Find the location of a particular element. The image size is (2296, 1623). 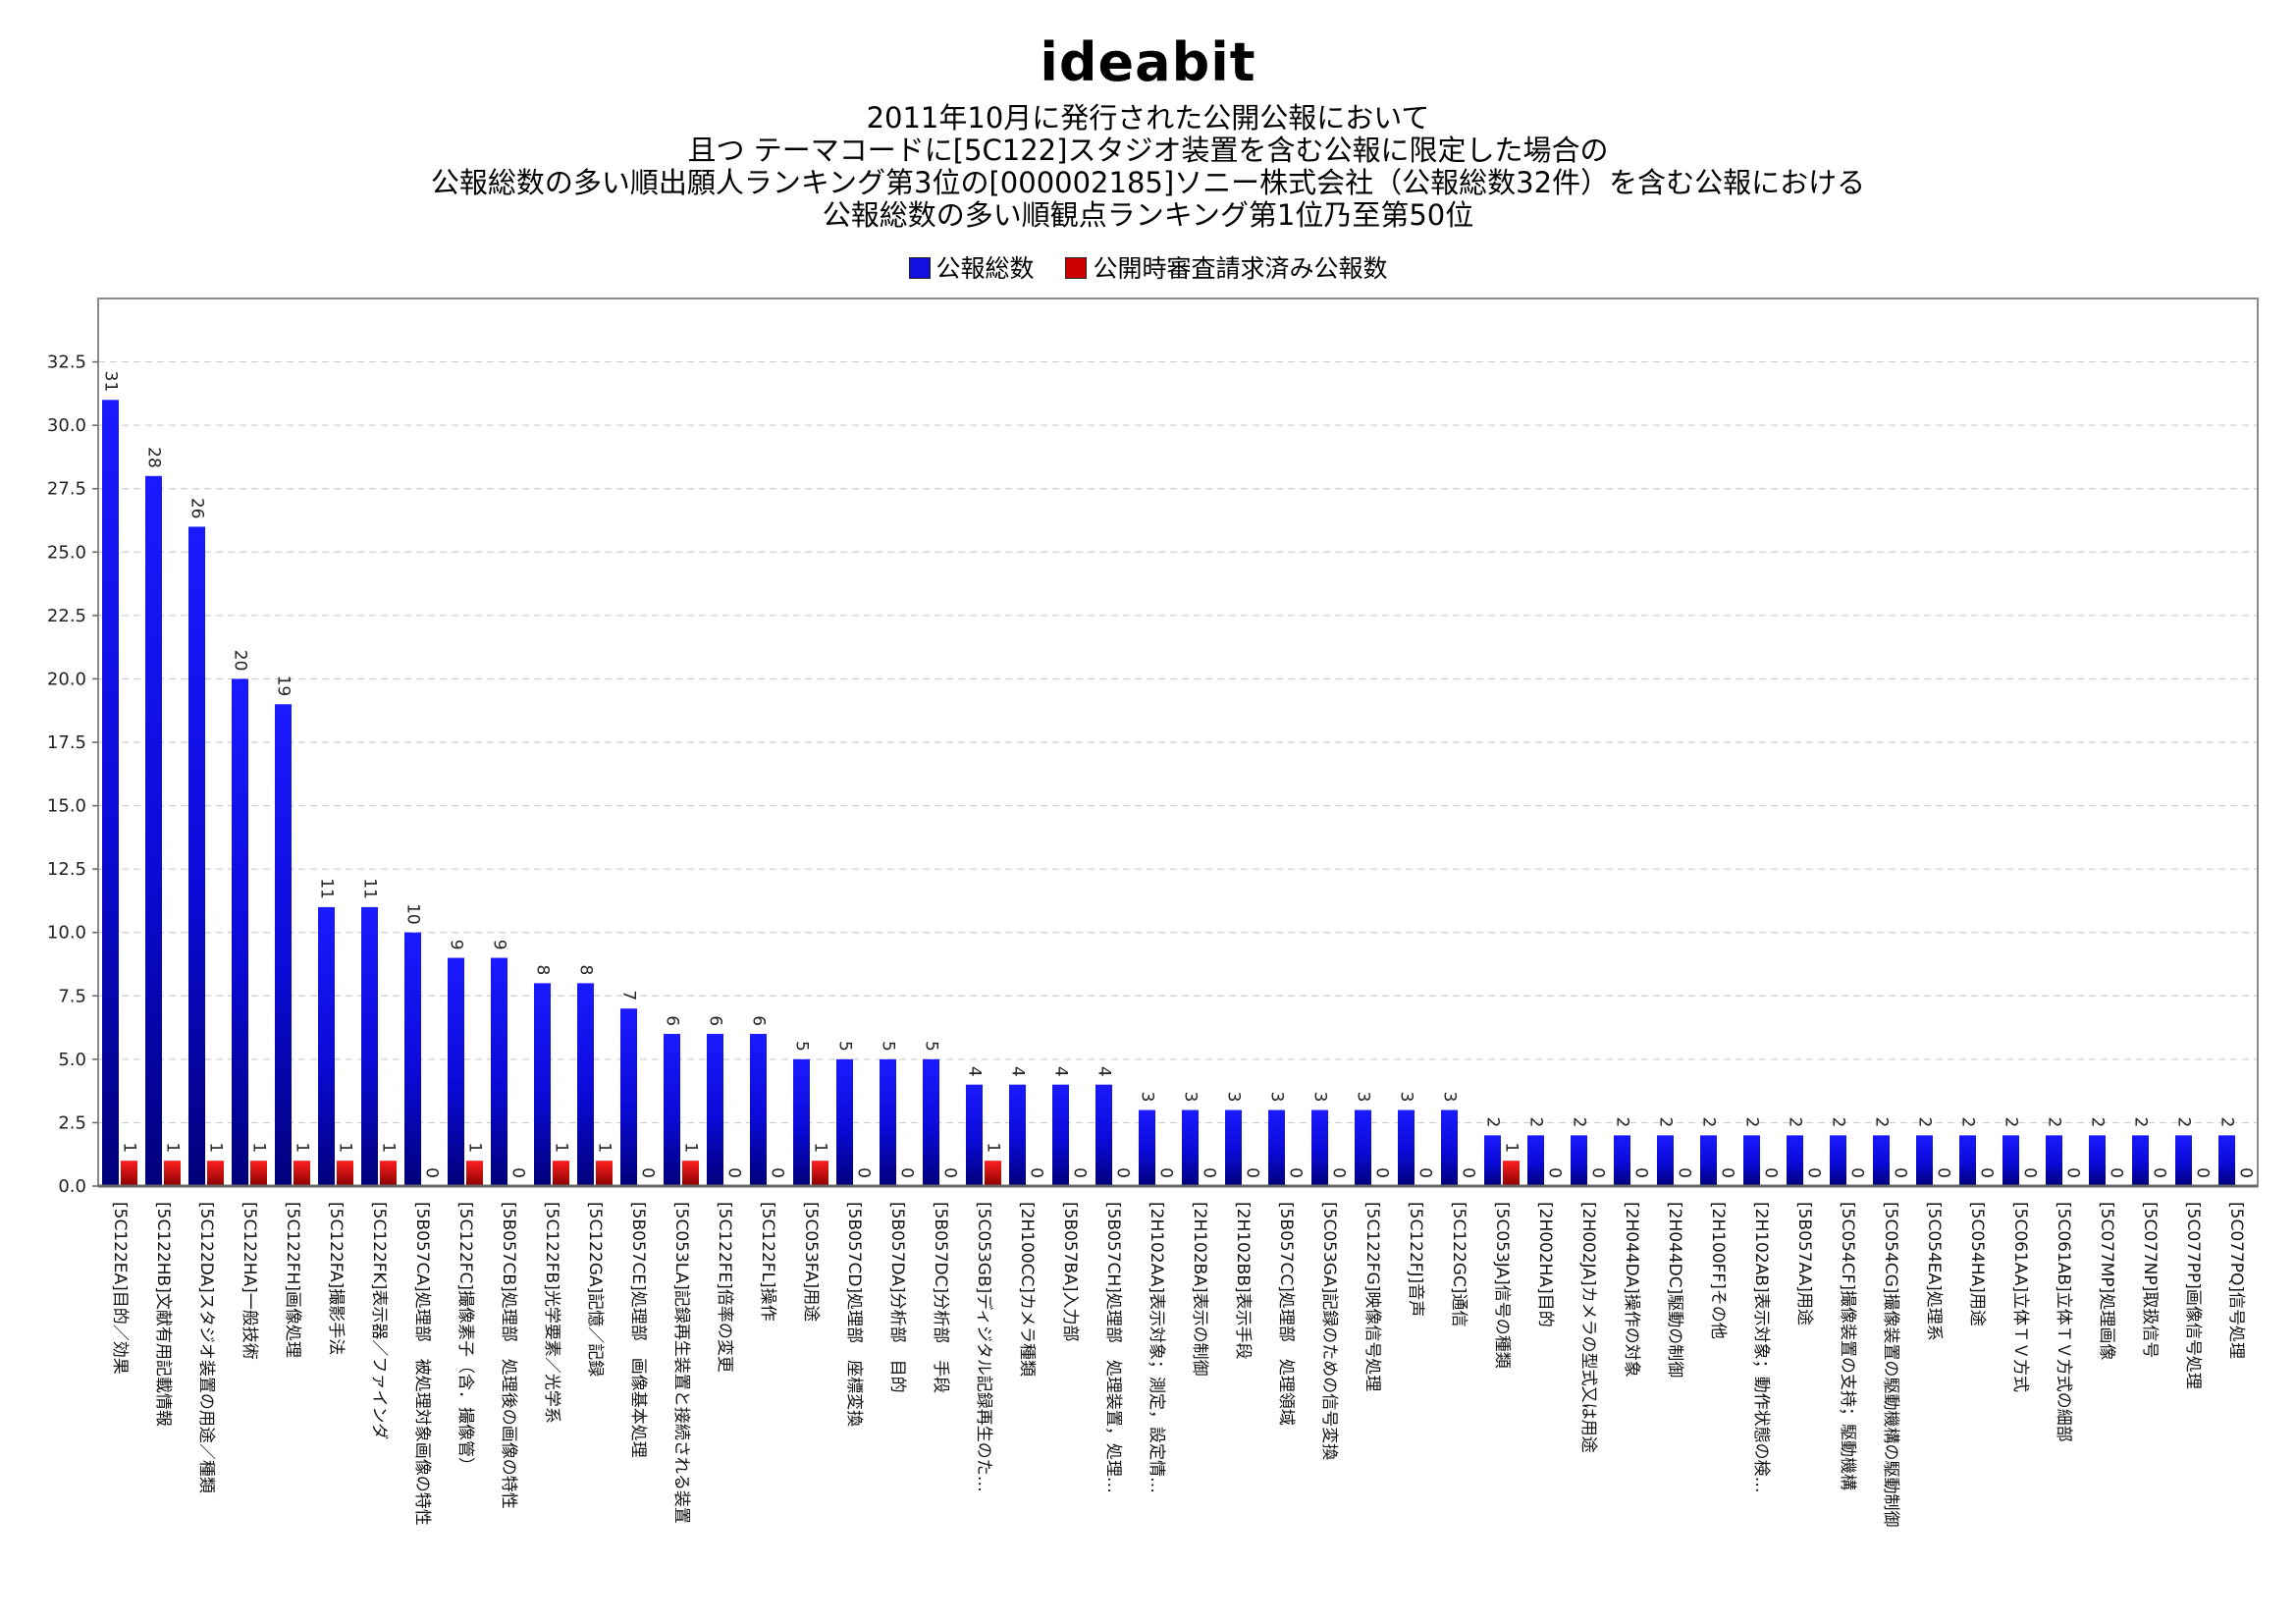

x-tick-label: [5C077MP]処理画像 is located at coordinates (2106, 1281).